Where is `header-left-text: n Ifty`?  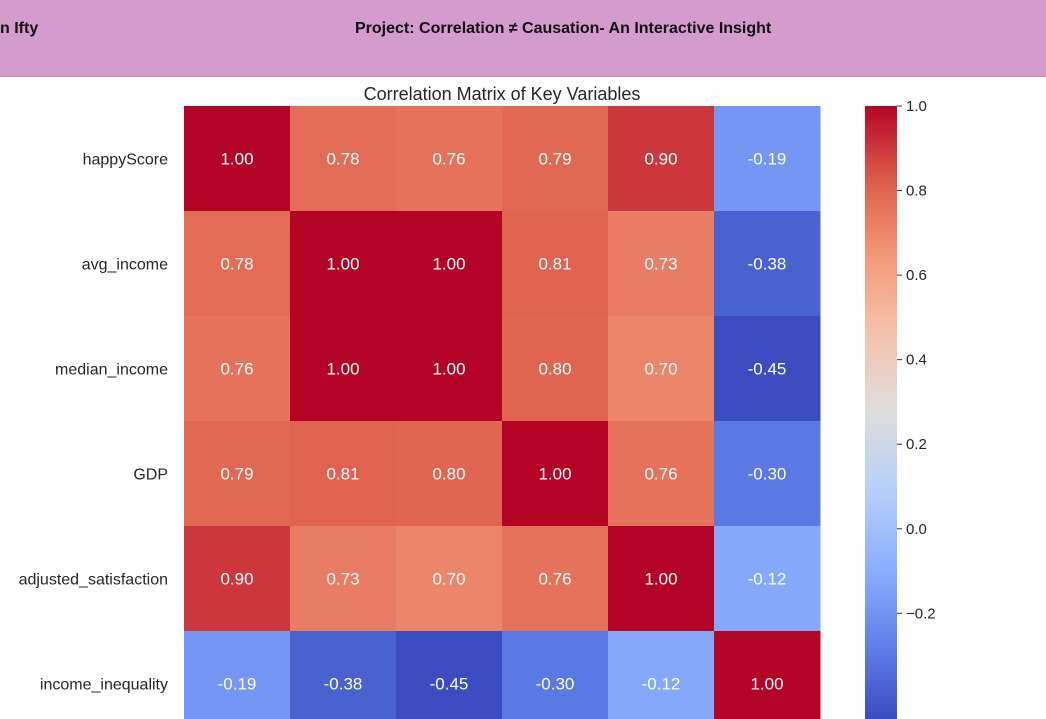
header-left-text: n Ifty is located at coordinates (19, 28).